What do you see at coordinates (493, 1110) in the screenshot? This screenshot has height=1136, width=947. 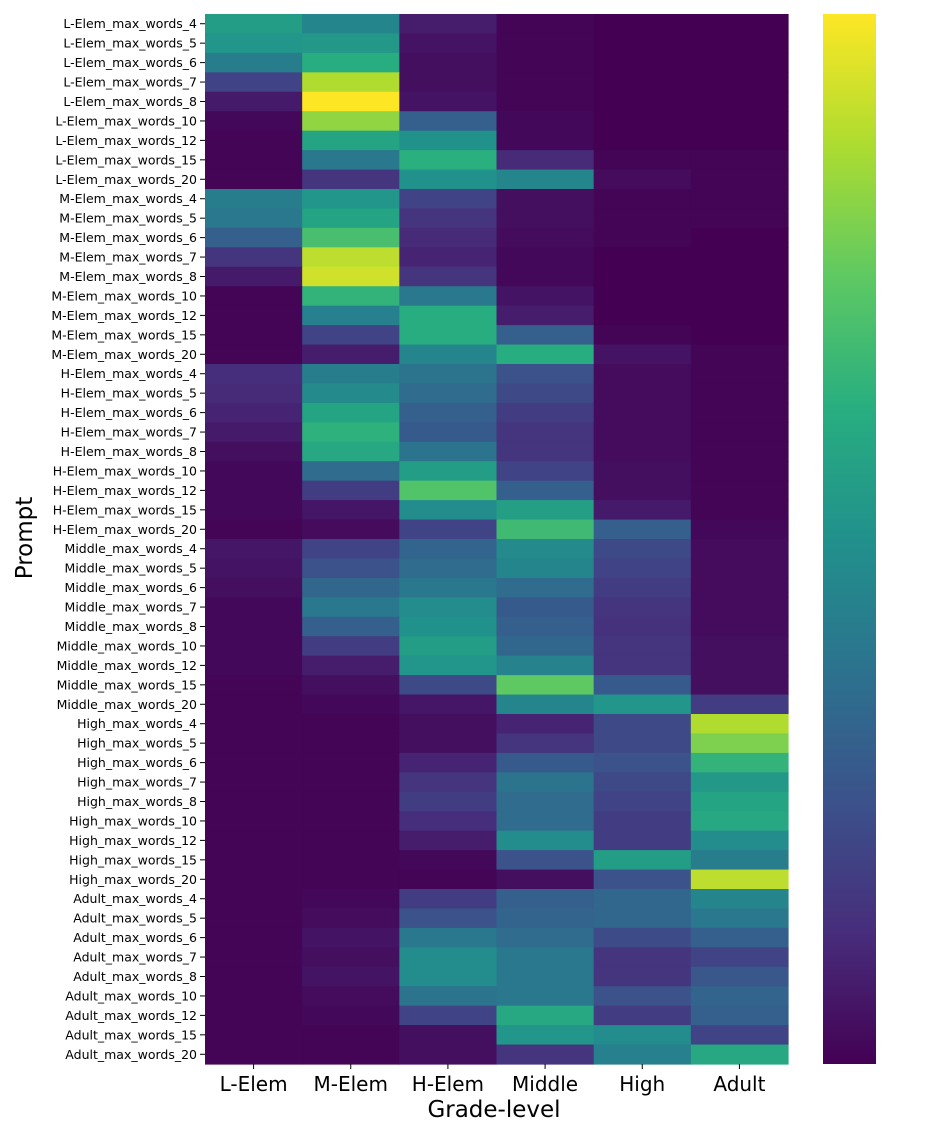 I see `x-axis-label: Grade-level` at bounding box center [493, 1110].